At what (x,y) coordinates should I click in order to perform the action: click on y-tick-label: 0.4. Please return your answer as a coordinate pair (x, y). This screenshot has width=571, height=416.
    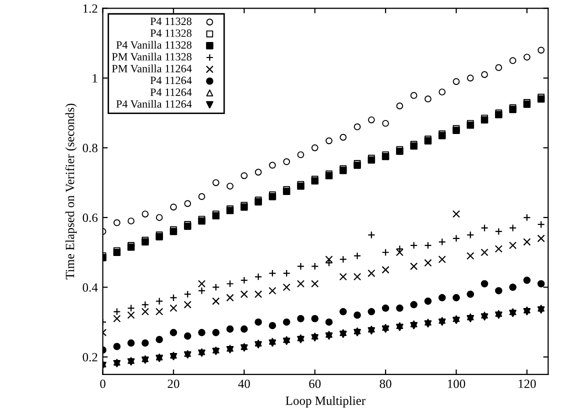
    Looking at the image, I should click on (90, 287).